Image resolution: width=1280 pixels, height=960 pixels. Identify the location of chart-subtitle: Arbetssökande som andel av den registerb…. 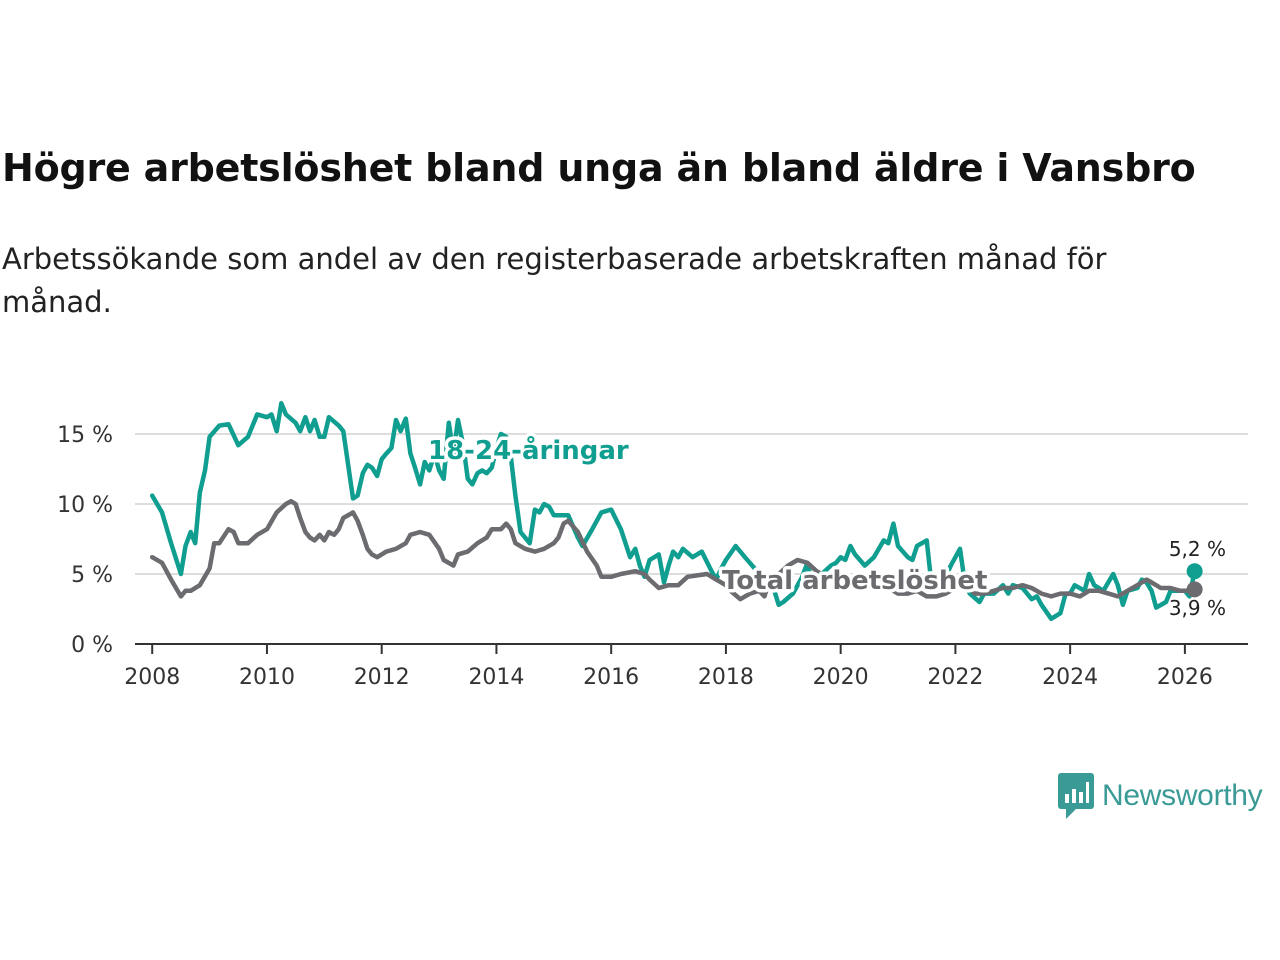
(554, 280).